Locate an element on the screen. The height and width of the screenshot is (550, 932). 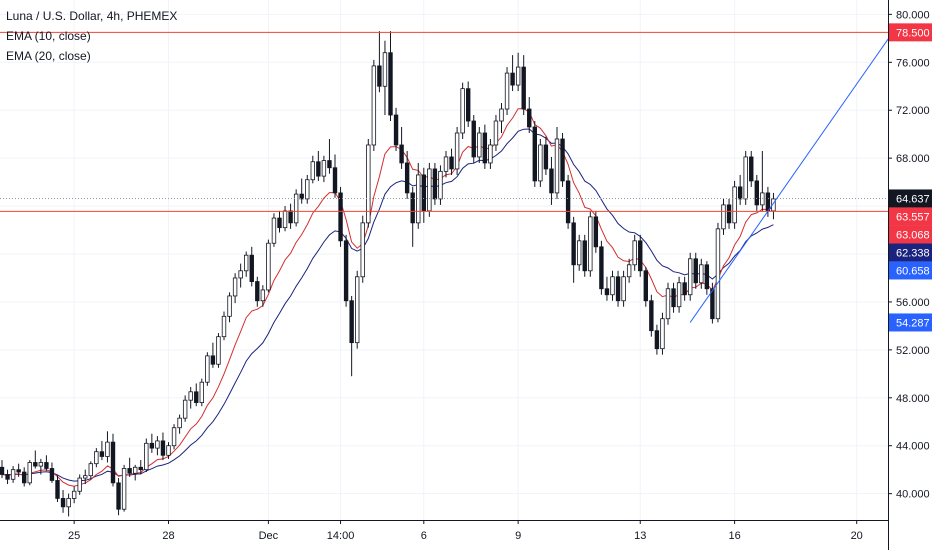
ema20-legend: EMA (20, close) is located at coordinates (48, 56).